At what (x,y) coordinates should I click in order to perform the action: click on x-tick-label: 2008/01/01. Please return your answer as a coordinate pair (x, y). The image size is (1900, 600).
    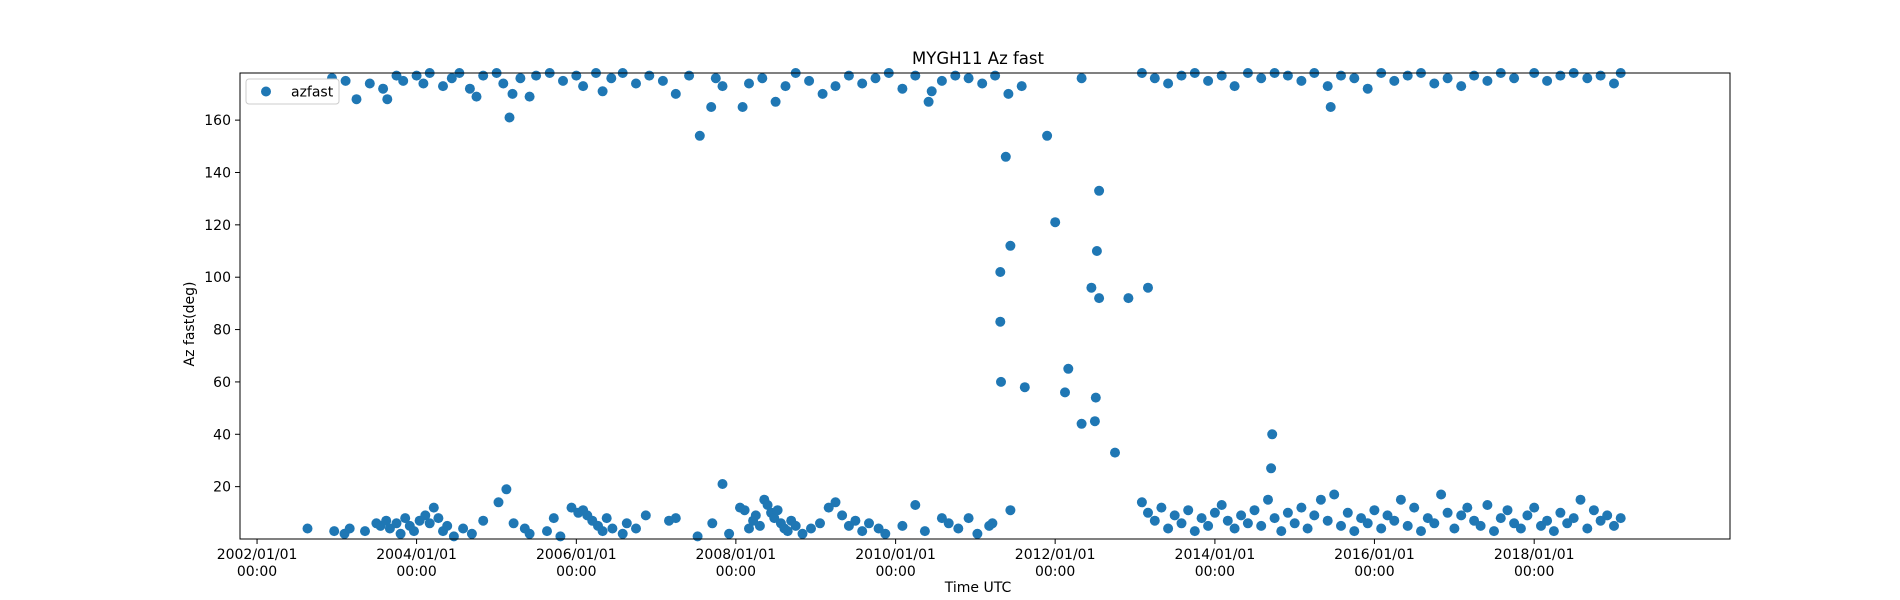
    Looking at the image, I should click on (736, 555).